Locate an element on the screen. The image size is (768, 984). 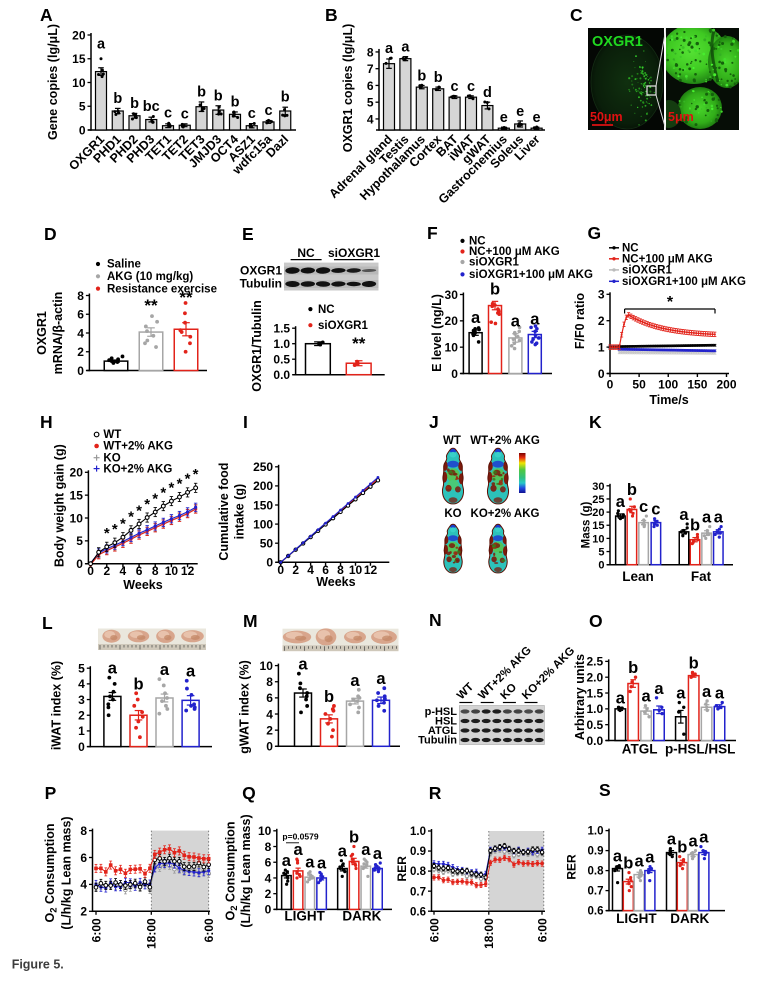
svg-text: Lean is located at coordinates (638, 576).